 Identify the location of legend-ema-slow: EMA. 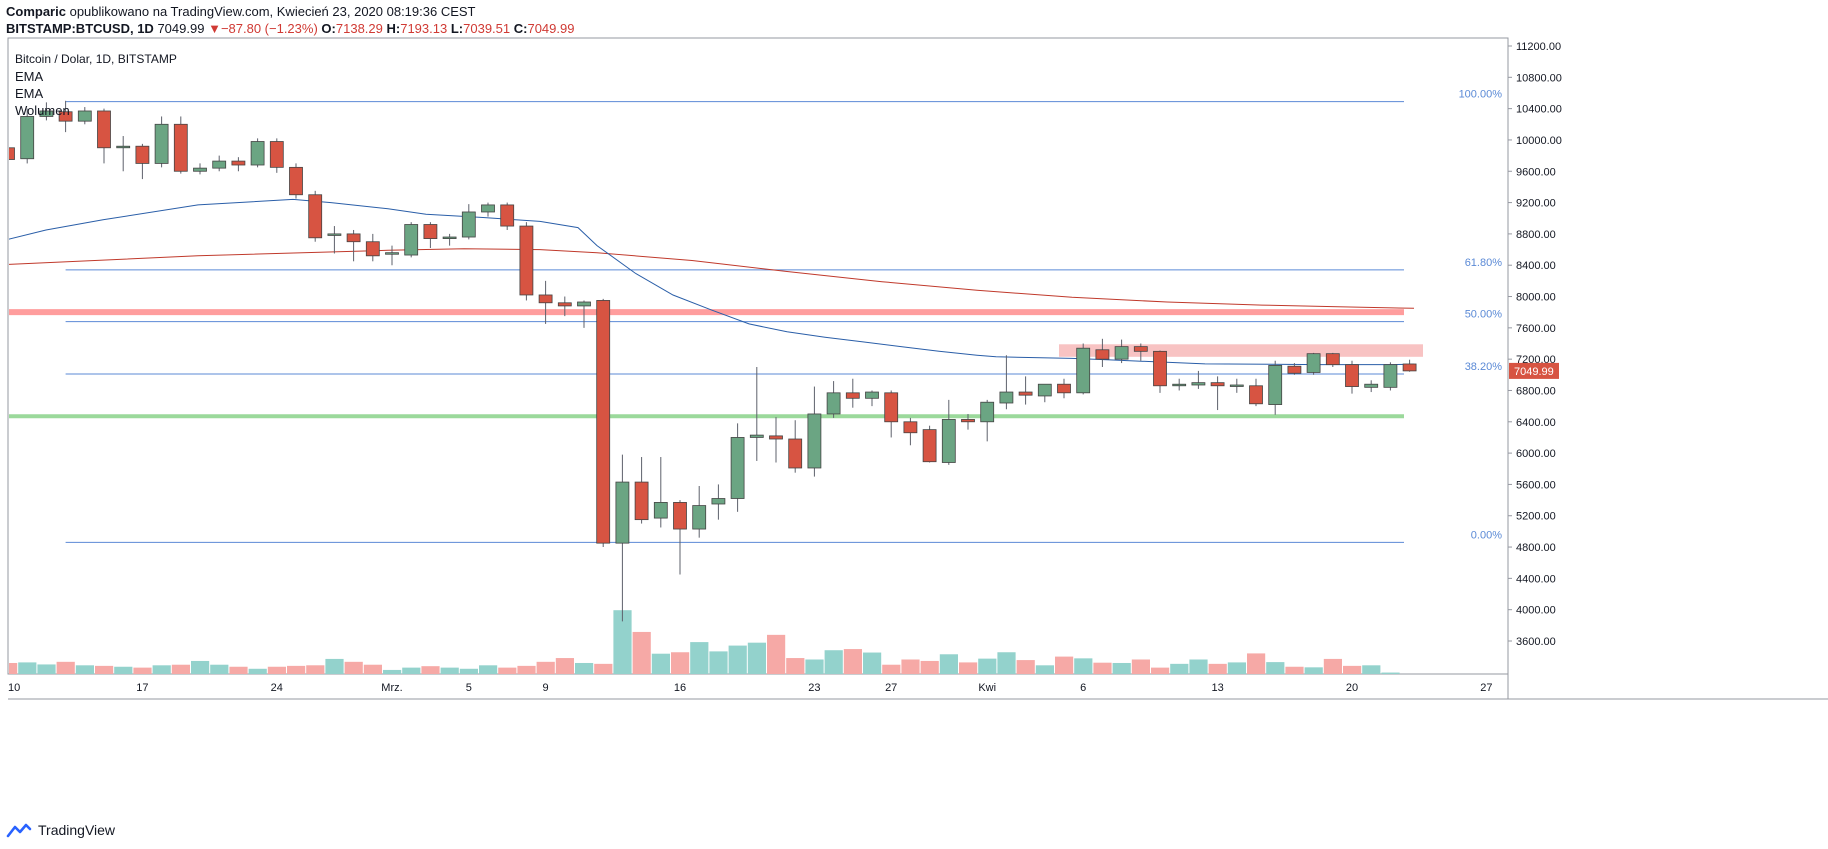
(29, 93).